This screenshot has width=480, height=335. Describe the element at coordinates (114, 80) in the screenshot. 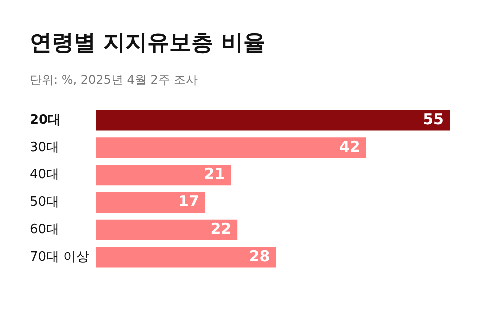

I see `chart-subtitle: 단위: %, 2025년 4월 2주 조사` at that location.